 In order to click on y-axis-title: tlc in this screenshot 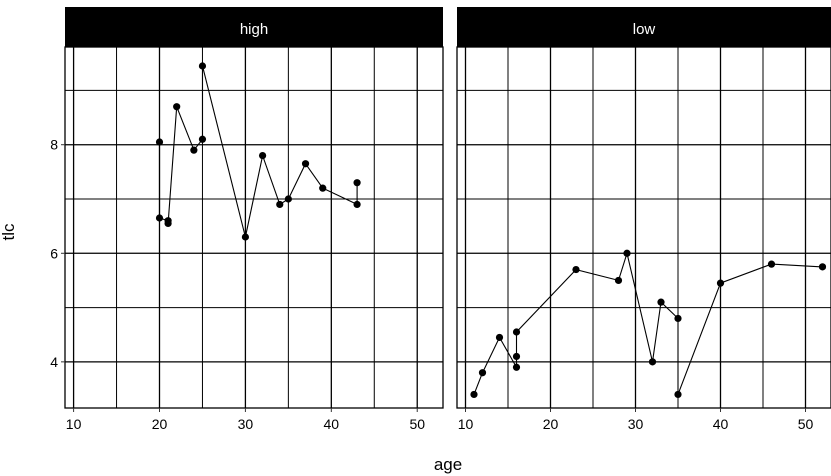, I will do `click(9, 232)`.